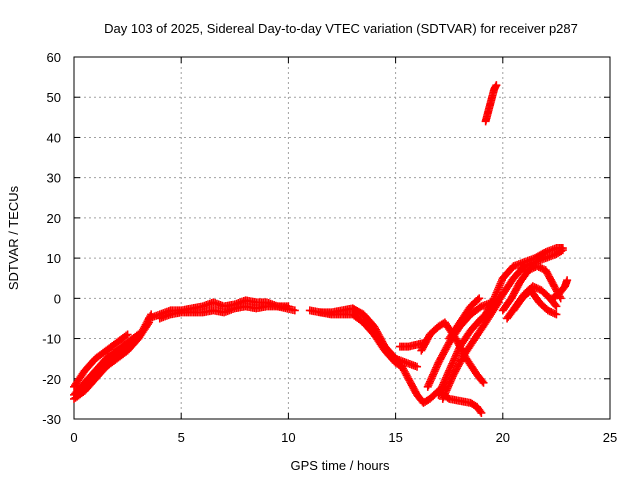  Describe the element at coordinates (340, 465) in the screenshot. I see `x-axis-label: GPS time / hours` at that location.